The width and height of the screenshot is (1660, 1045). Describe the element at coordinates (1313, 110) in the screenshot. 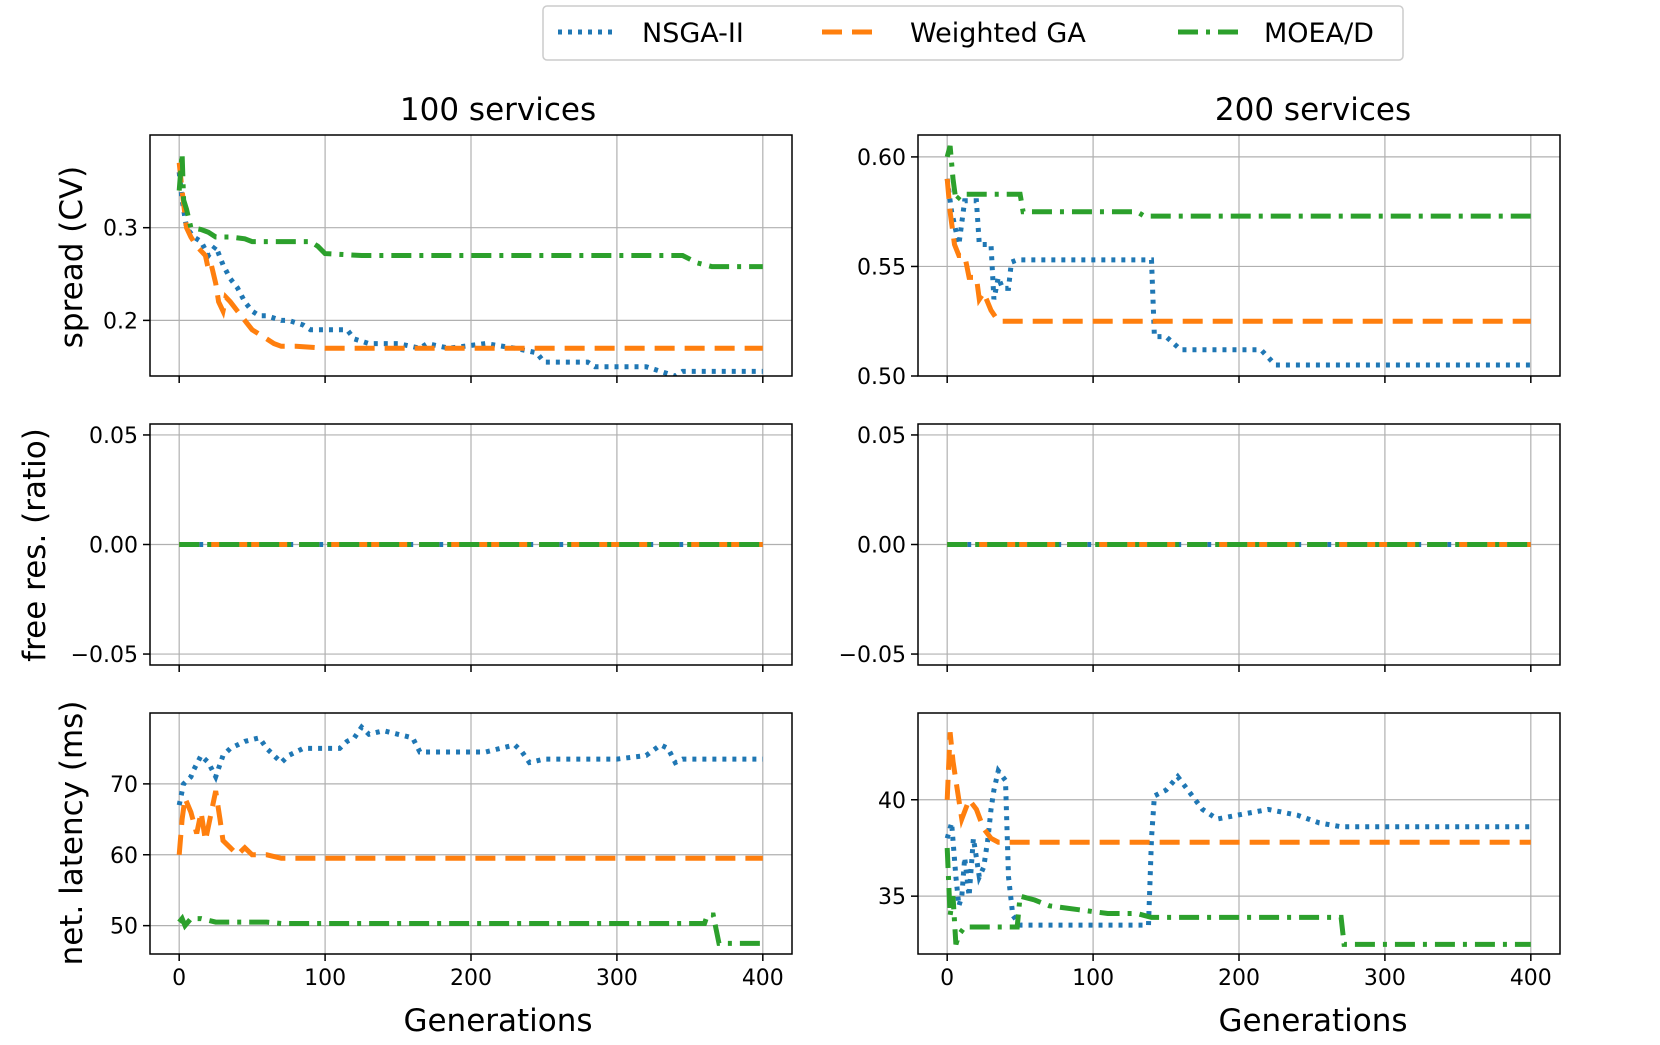

I see `column-title-200-services: 200 services` at that location.